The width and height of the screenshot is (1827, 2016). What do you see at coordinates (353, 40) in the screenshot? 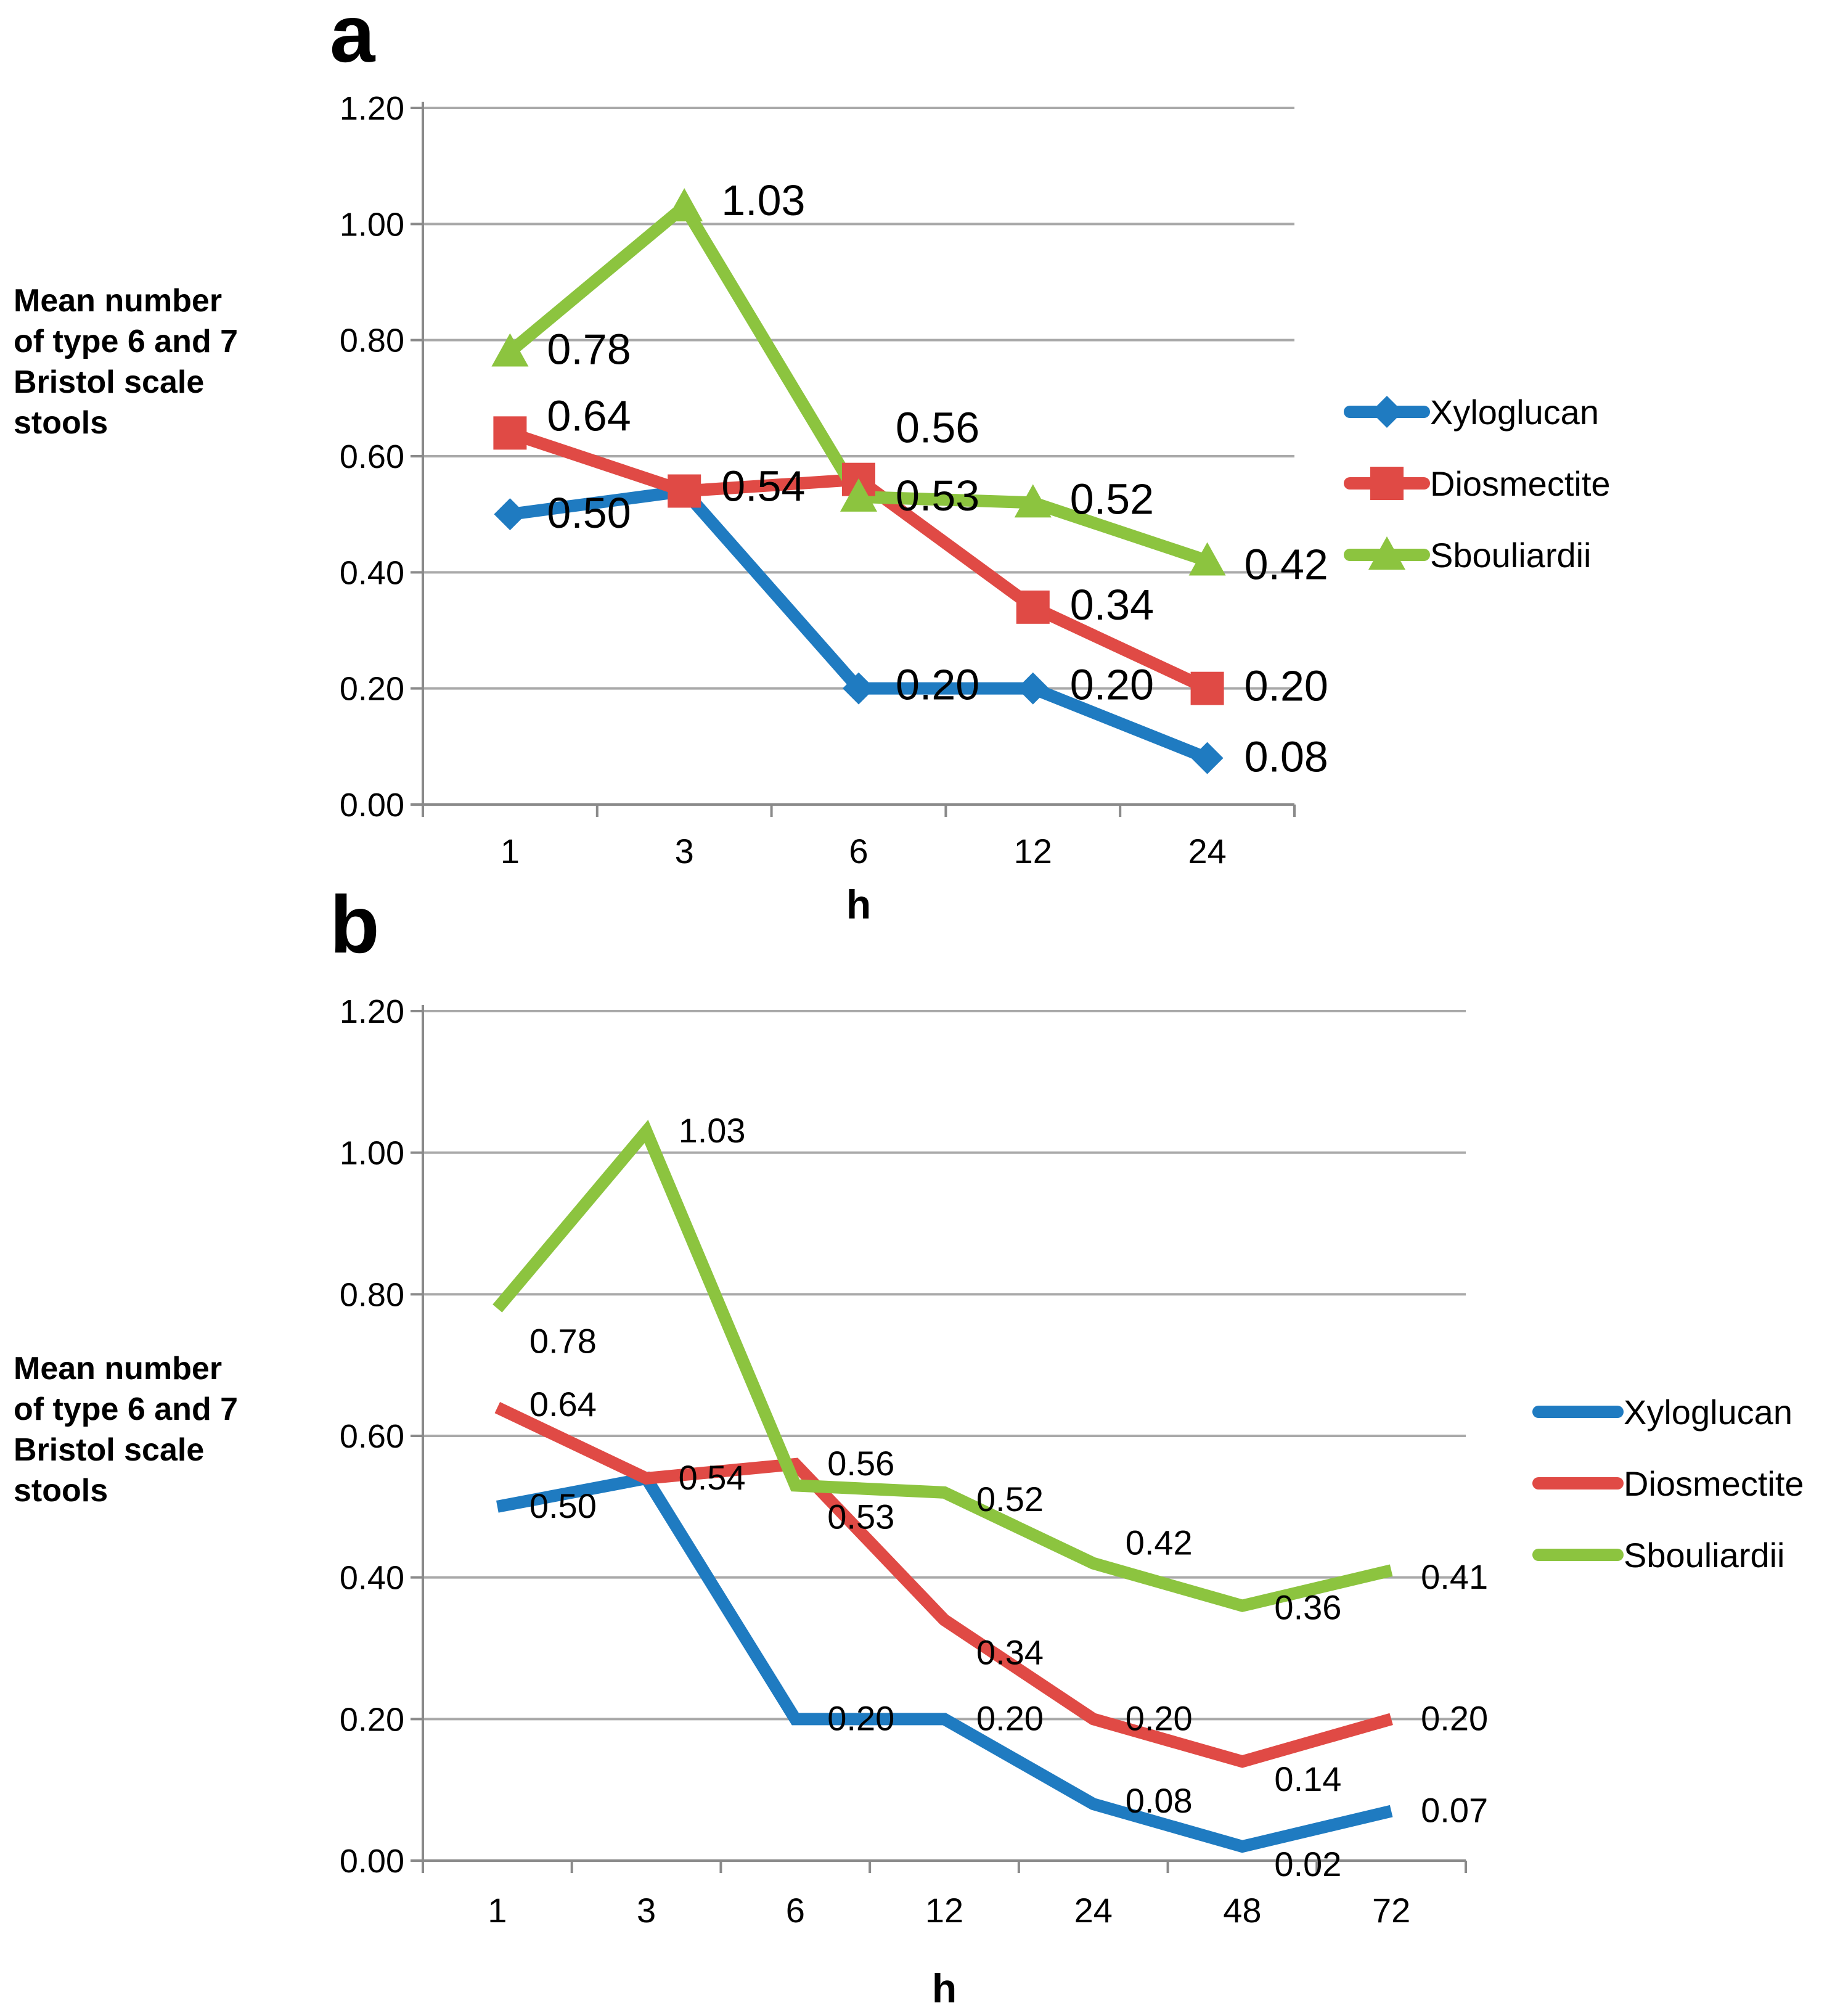
I see `panel-letter: a` at bounding box center [353, 40].